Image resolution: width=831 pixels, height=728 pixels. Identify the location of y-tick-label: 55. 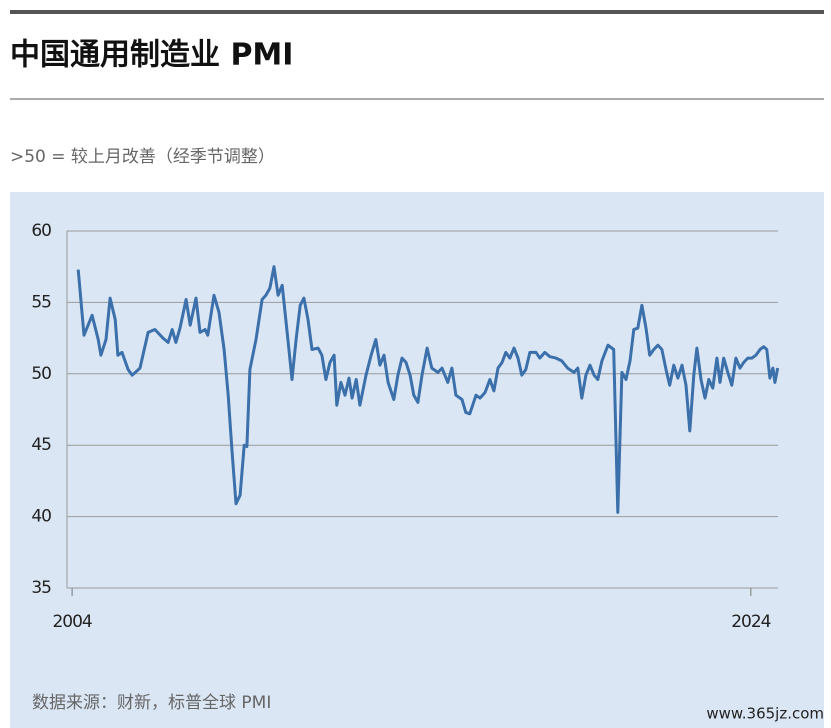
(41, 302).